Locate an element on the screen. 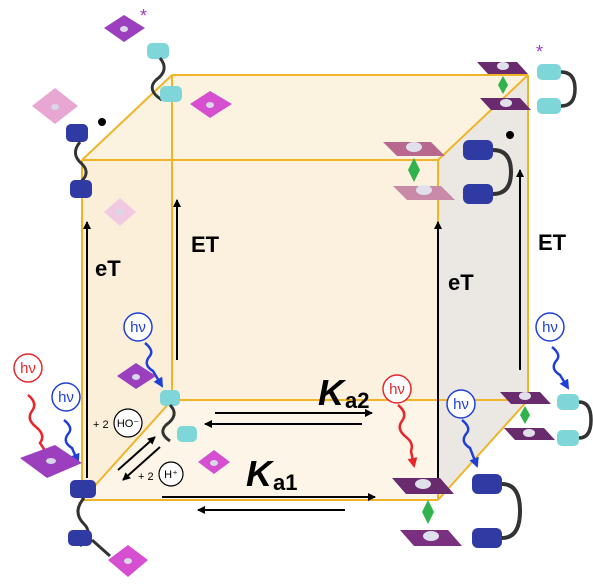 This screenshot has height=584, width=593. hv-circle-red is located at coordinates (28, 368).